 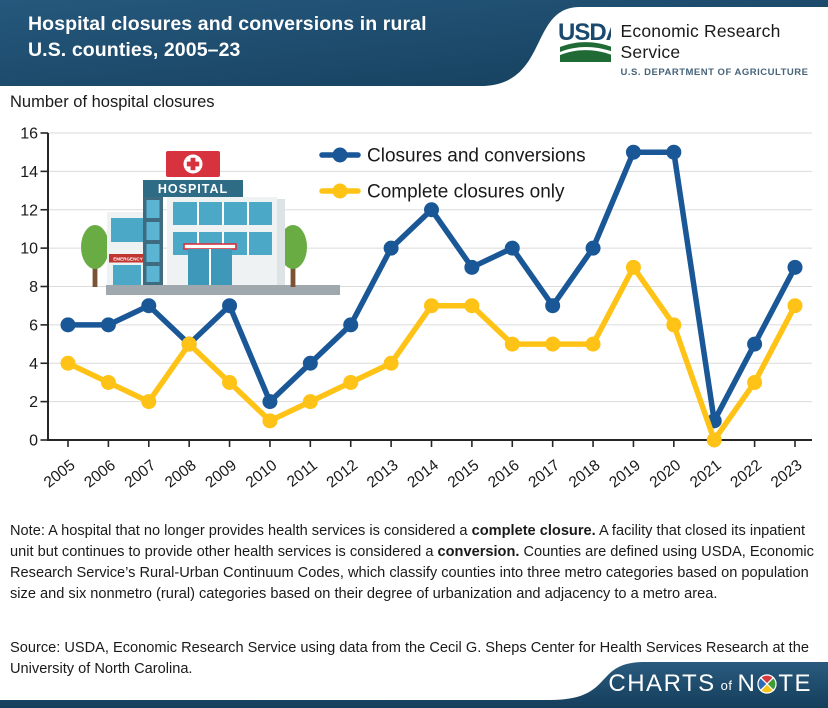 What do you see at coordinates (210, 223) in the screenshot?
I see `hospital-illustration: EMERGENCY HOSPI` at bounding box center [210, 223].